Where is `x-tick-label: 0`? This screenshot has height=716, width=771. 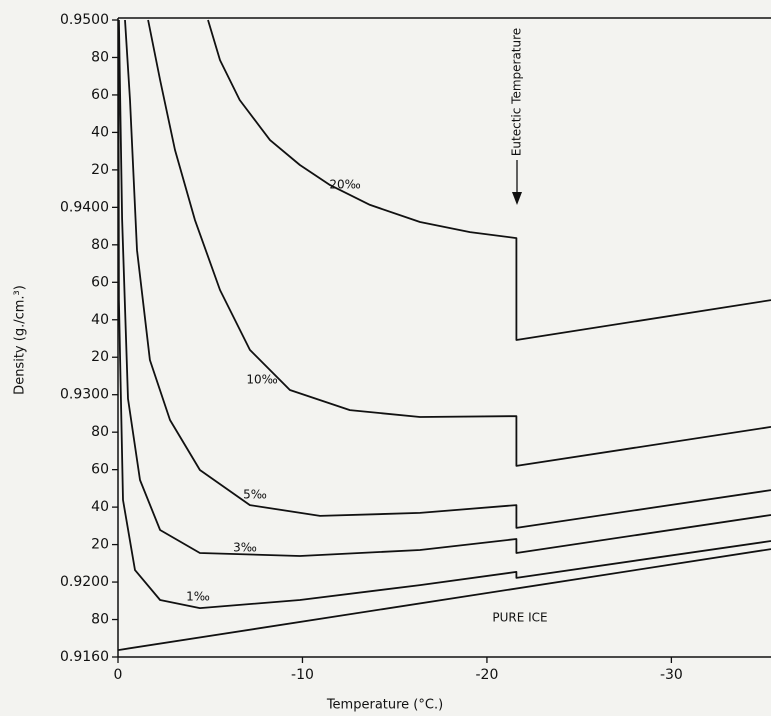
x-tick-label: 0 is located at coordinates (118, 675).